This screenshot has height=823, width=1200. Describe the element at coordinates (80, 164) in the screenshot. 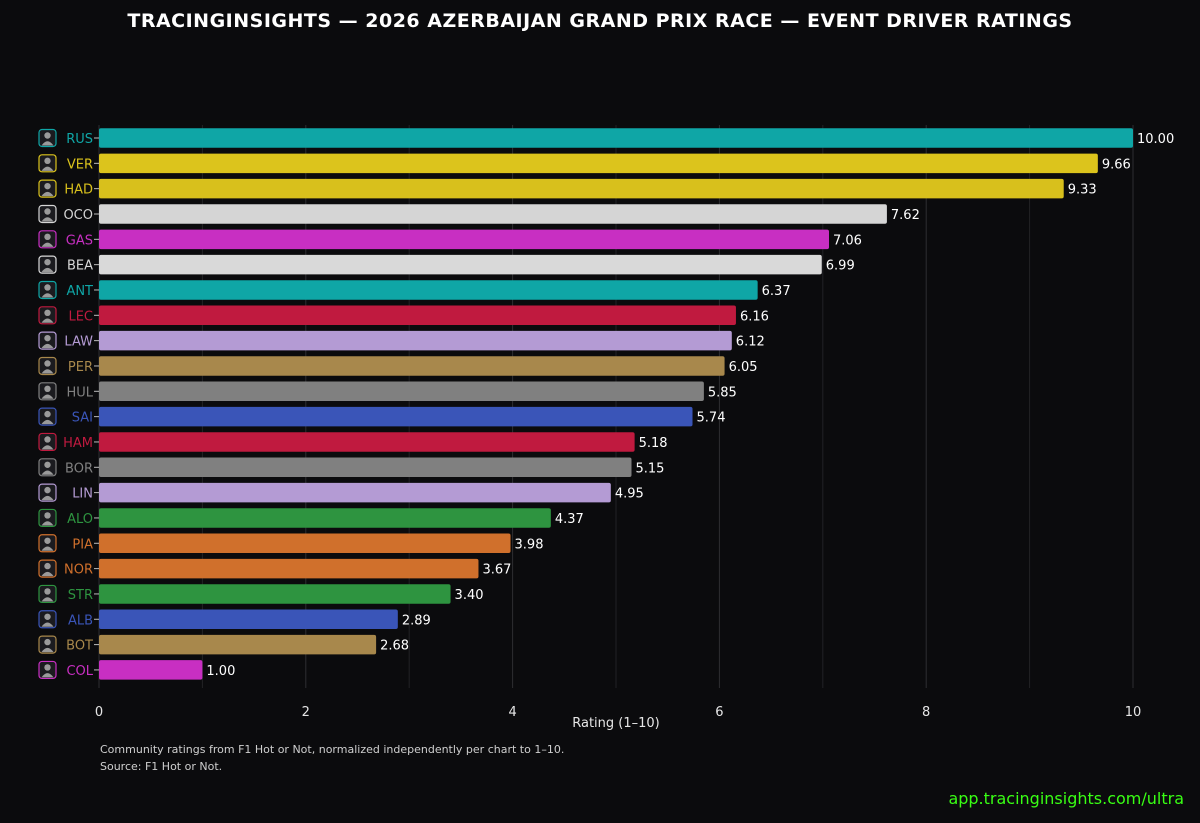

I see `driver-label: VER` at that location.